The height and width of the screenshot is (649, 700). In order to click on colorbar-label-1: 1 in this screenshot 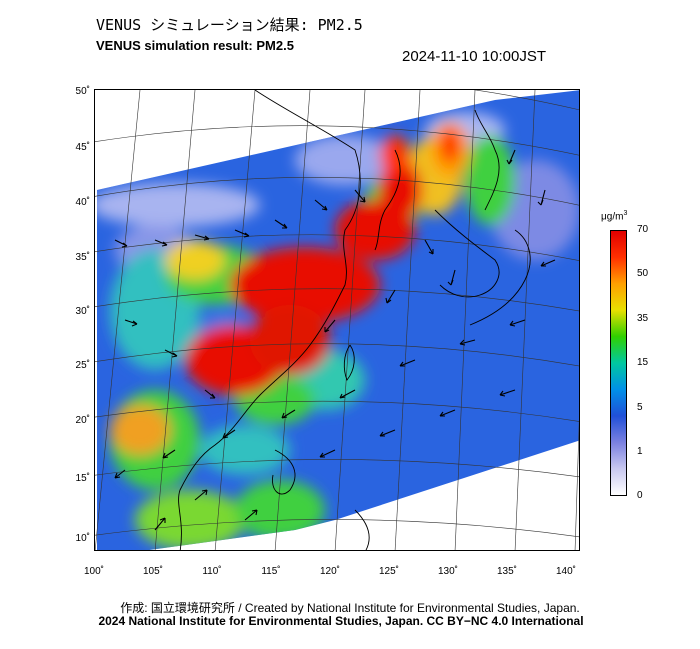, I will do `click(640, 451)`.